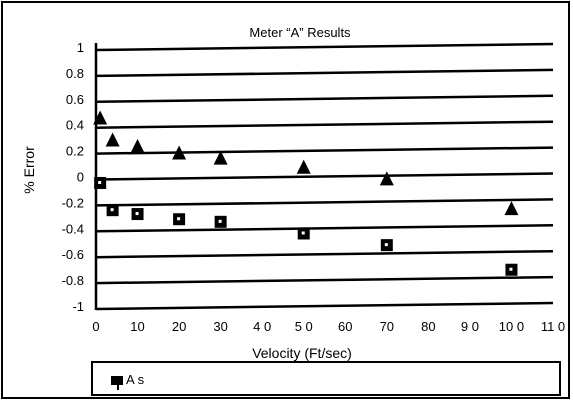 This screenshot has width=573, height=402. I want to click on x-tick-label: 20, so click(179, 326).